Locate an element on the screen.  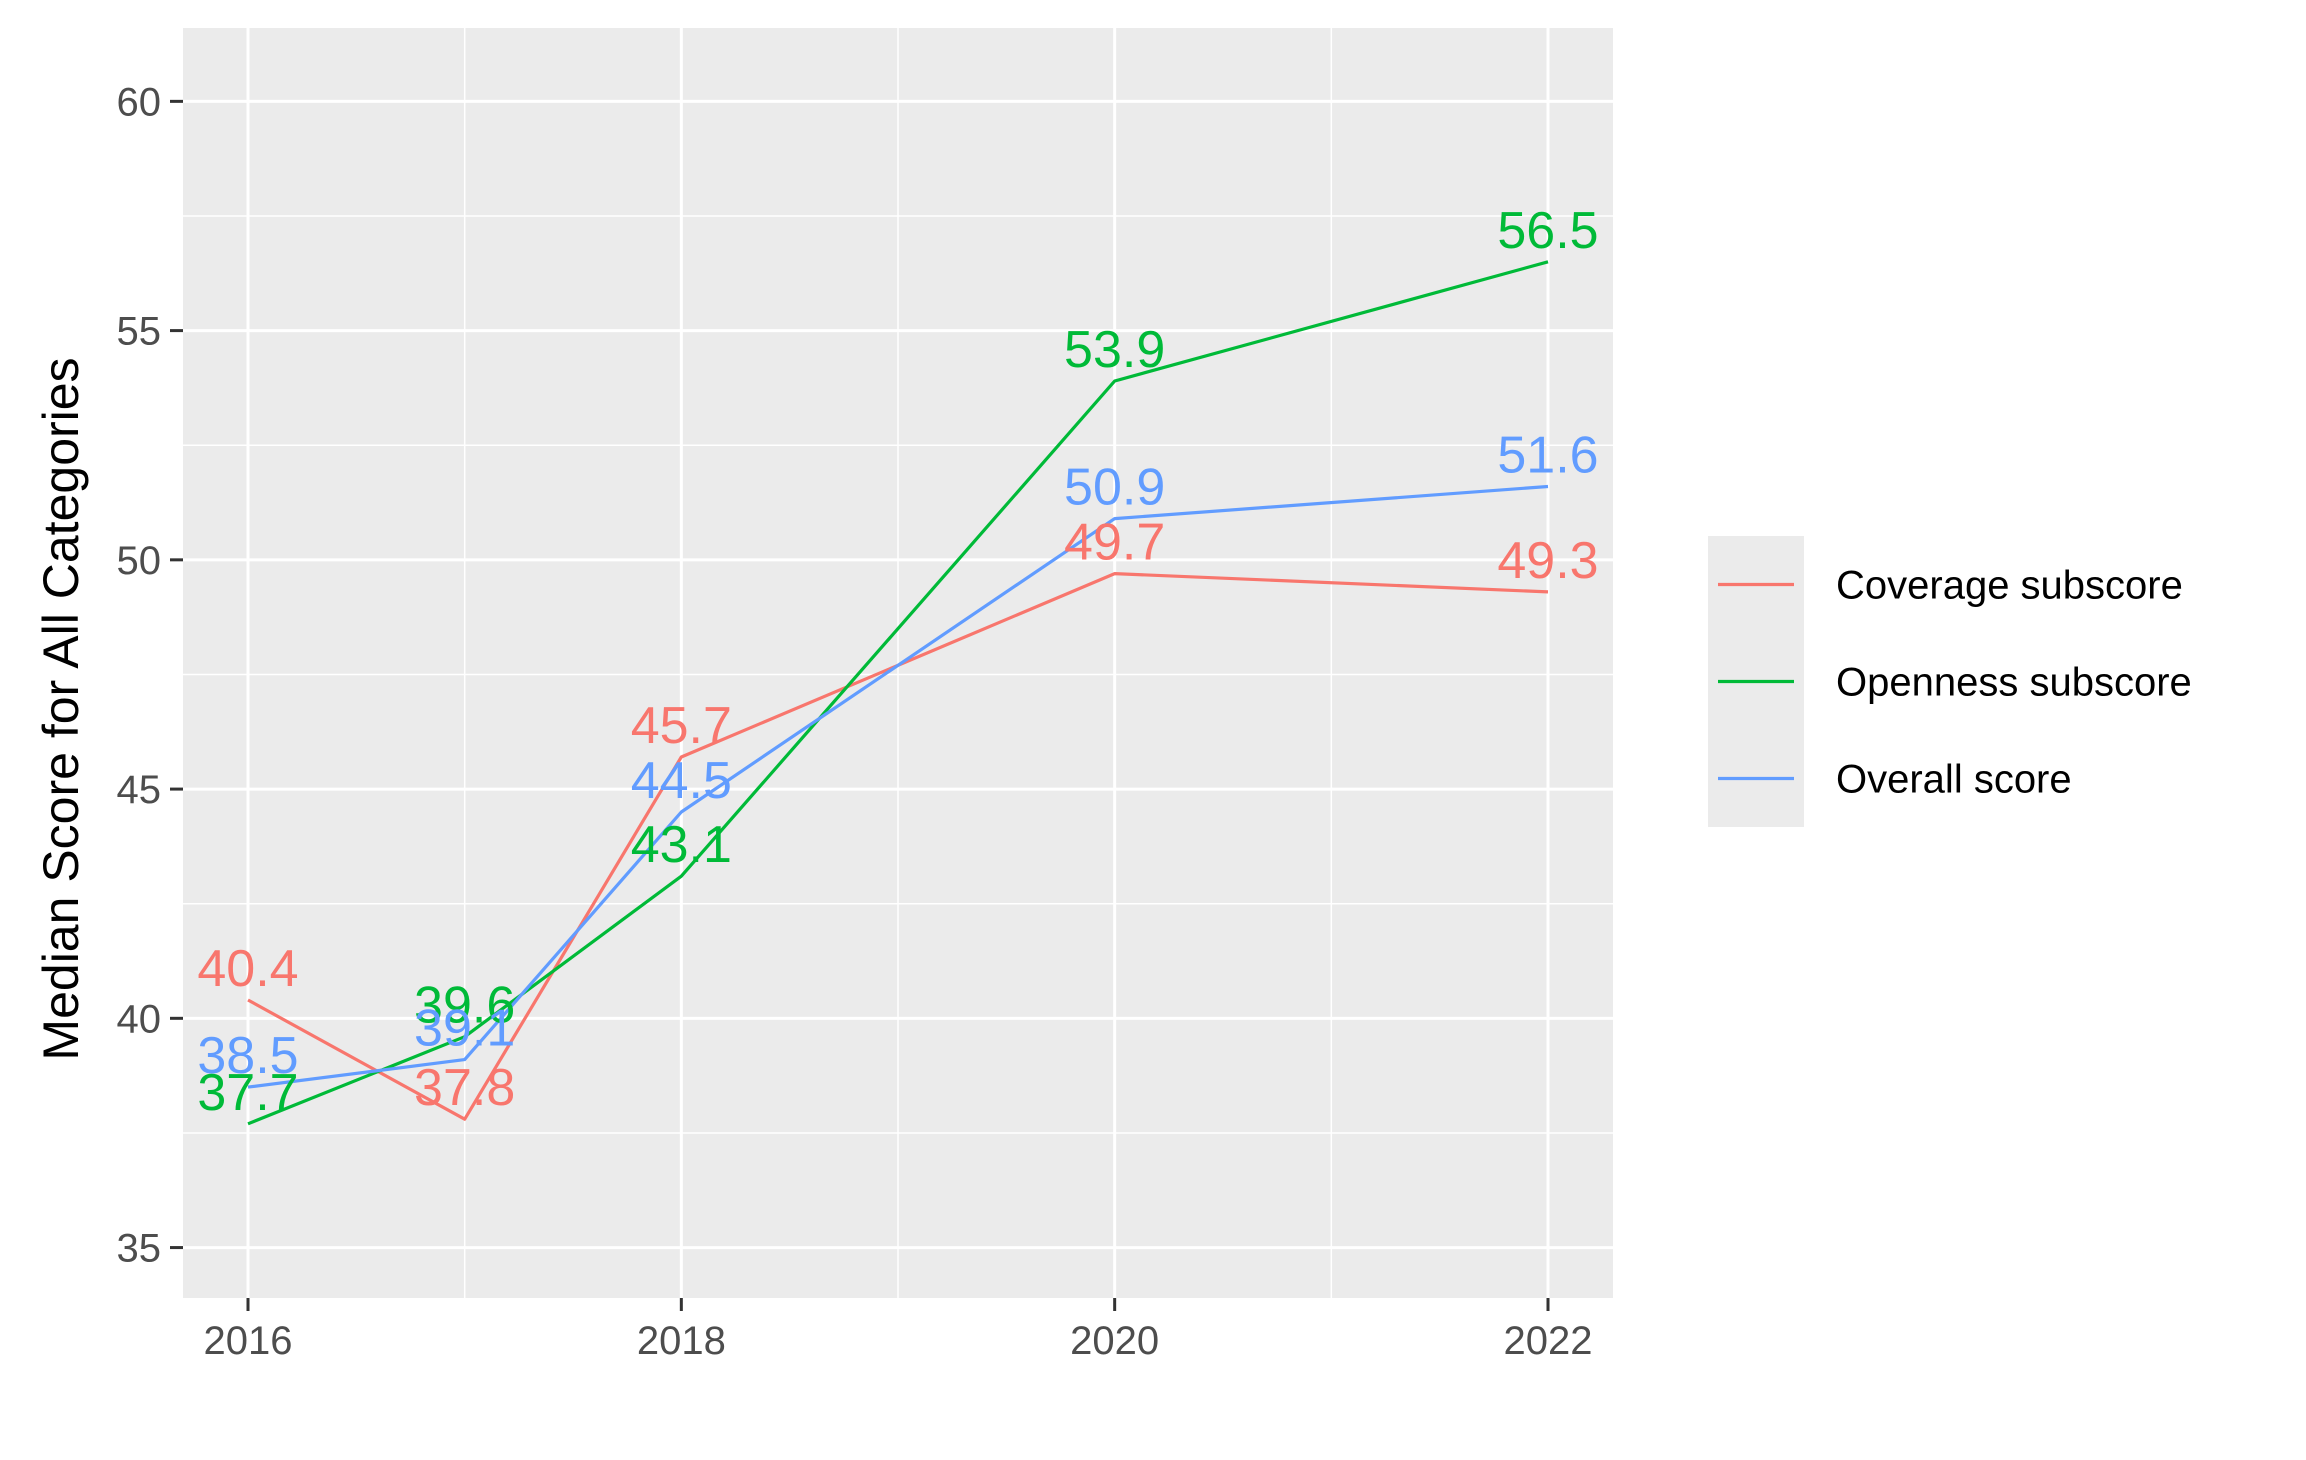
data-label: 39.1 is located at coordinates (464, 1029).